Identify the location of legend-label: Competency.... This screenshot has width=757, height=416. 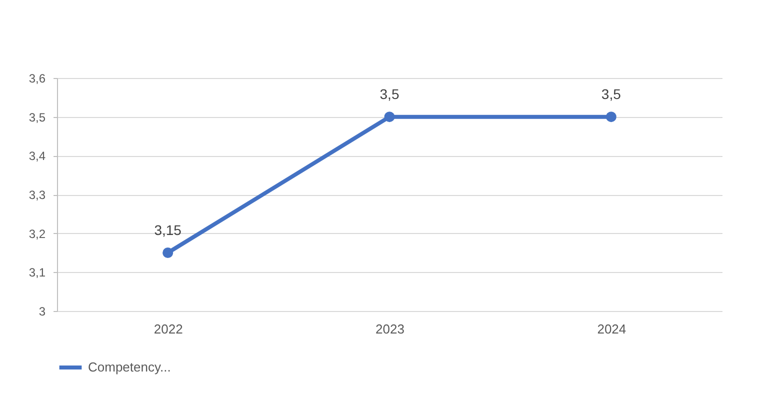
(129, 367).